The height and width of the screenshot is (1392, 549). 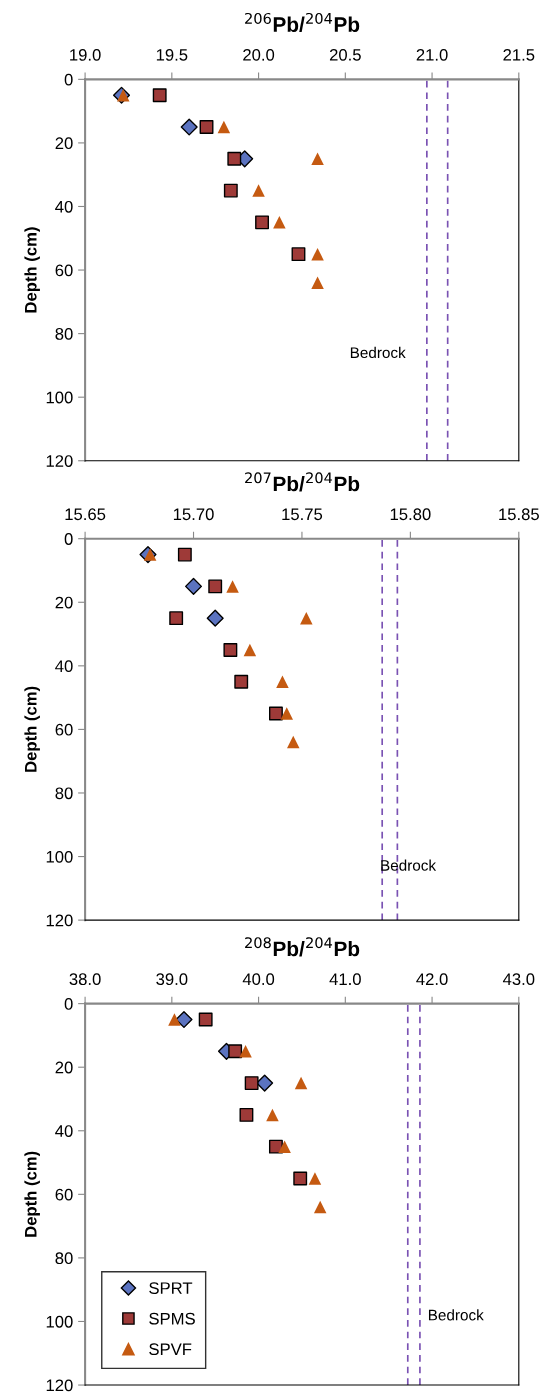 What do you see at coordinates (172, 54) in the screenshot?
I see `x-tick-label: 19.5` at bounding box center [172, 54].